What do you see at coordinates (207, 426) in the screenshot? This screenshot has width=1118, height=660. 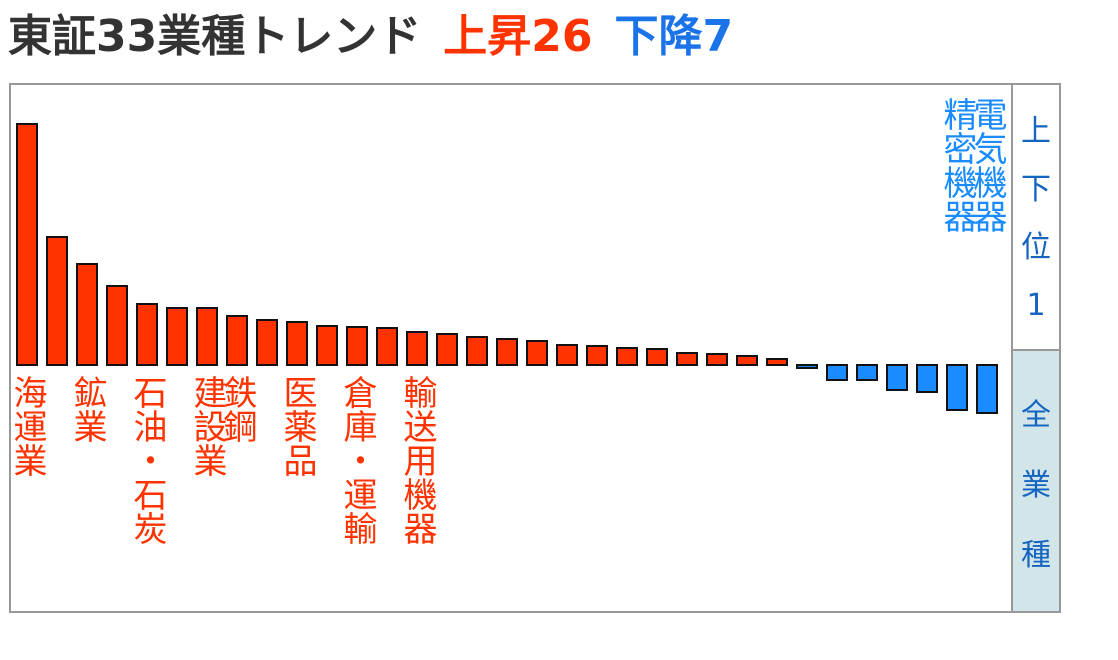 I see `category-label: 建設業` at bounding box center [207, 426].